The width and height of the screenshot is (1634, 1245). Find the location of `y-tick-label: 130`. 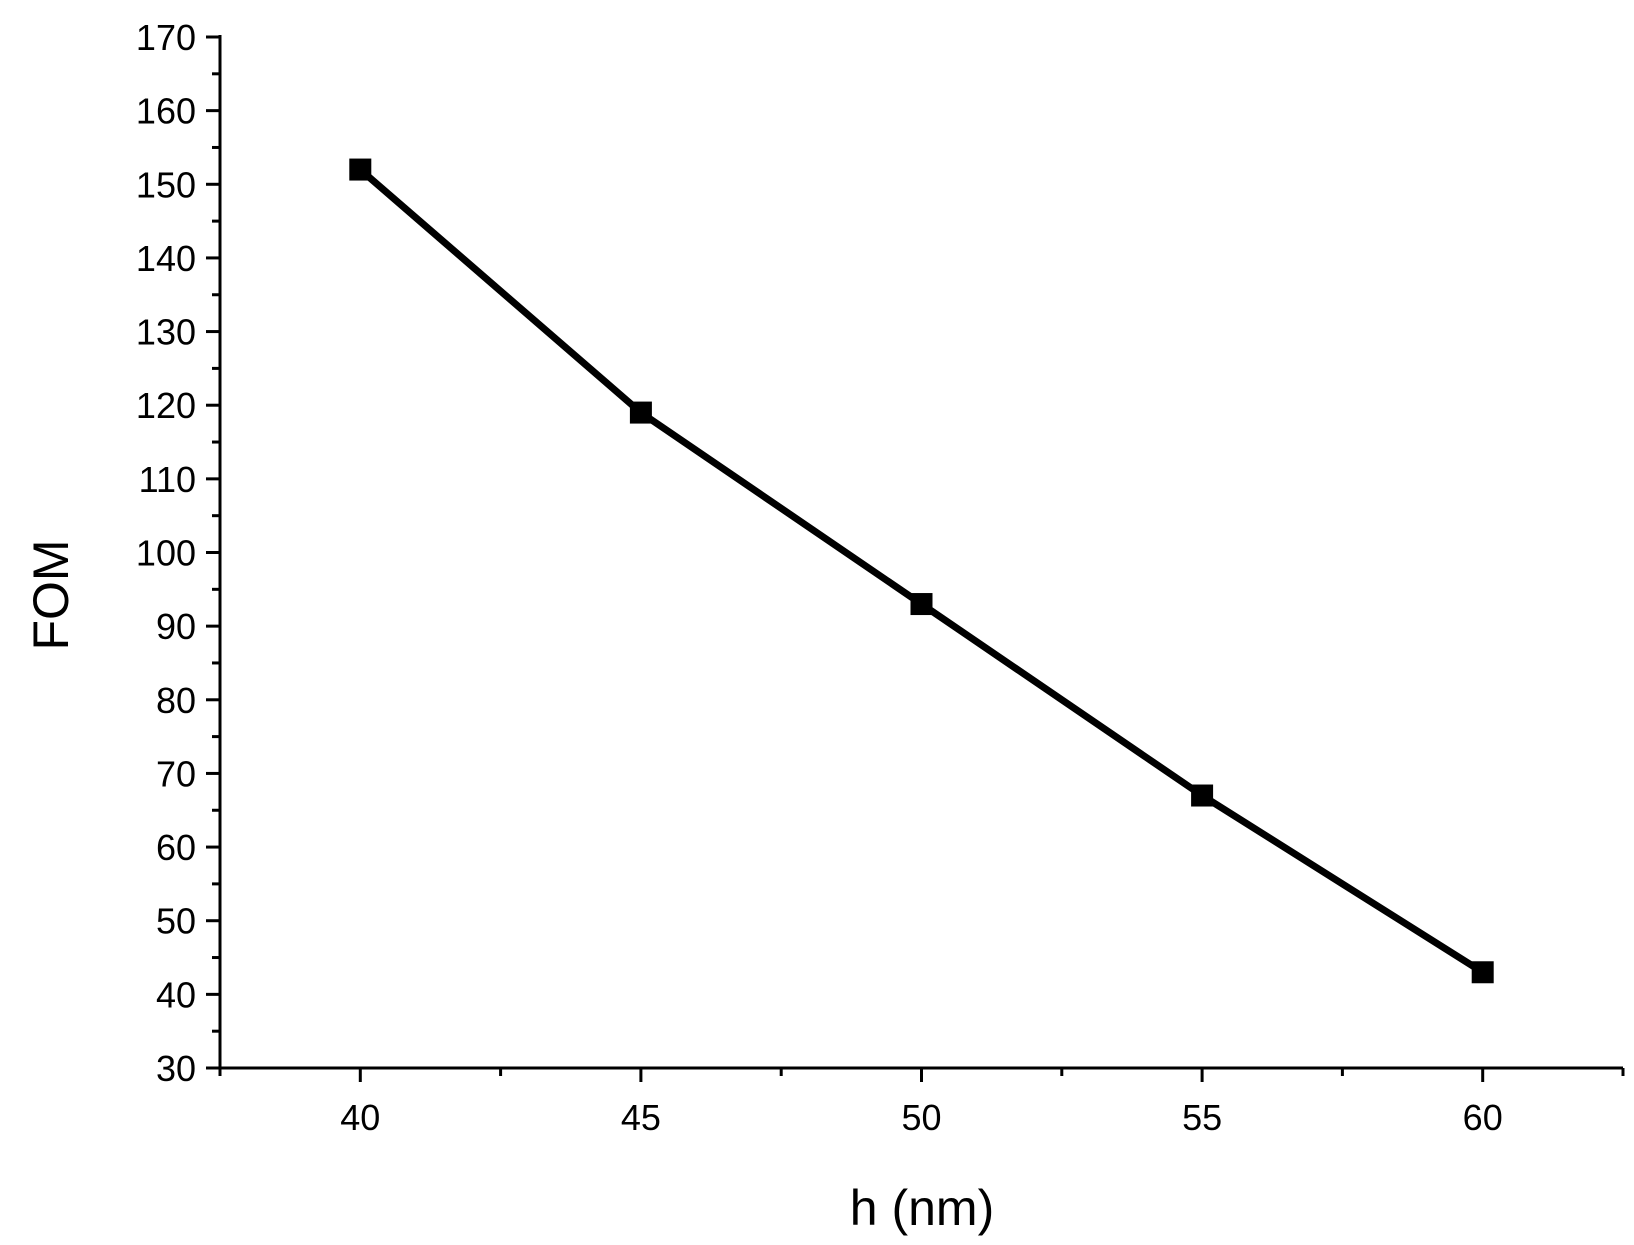

y-tick-label: 130 is located at coordinates (166, 332).